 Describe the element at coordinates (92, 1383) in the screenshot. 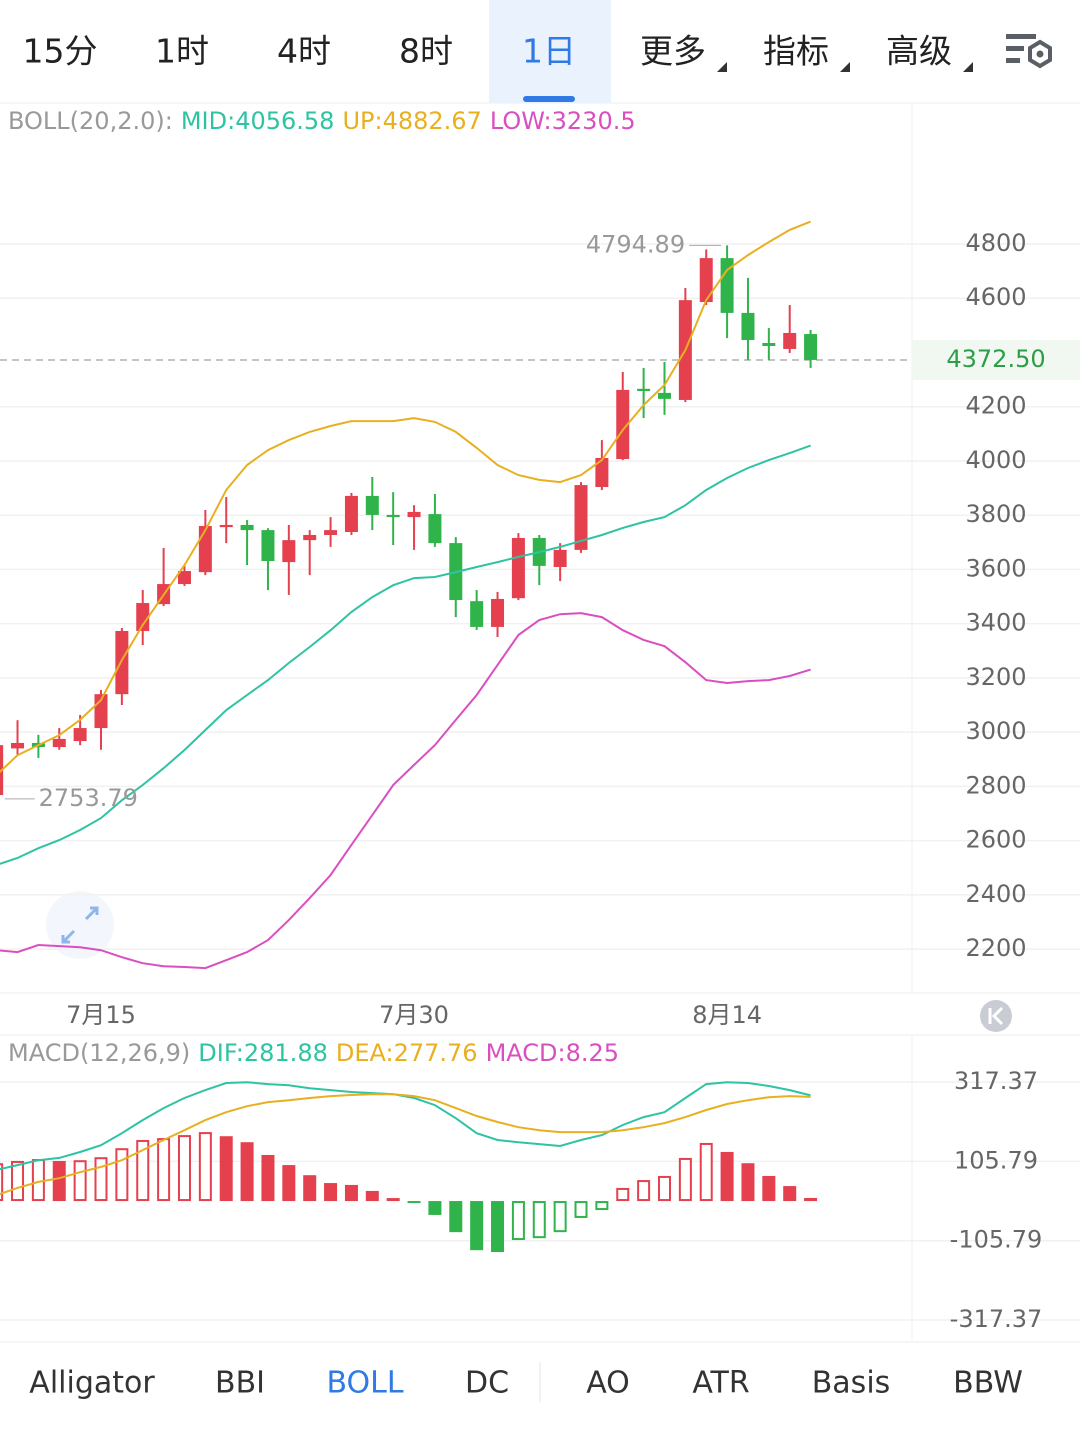

I see `indicator-tab: Alligator` at that location.